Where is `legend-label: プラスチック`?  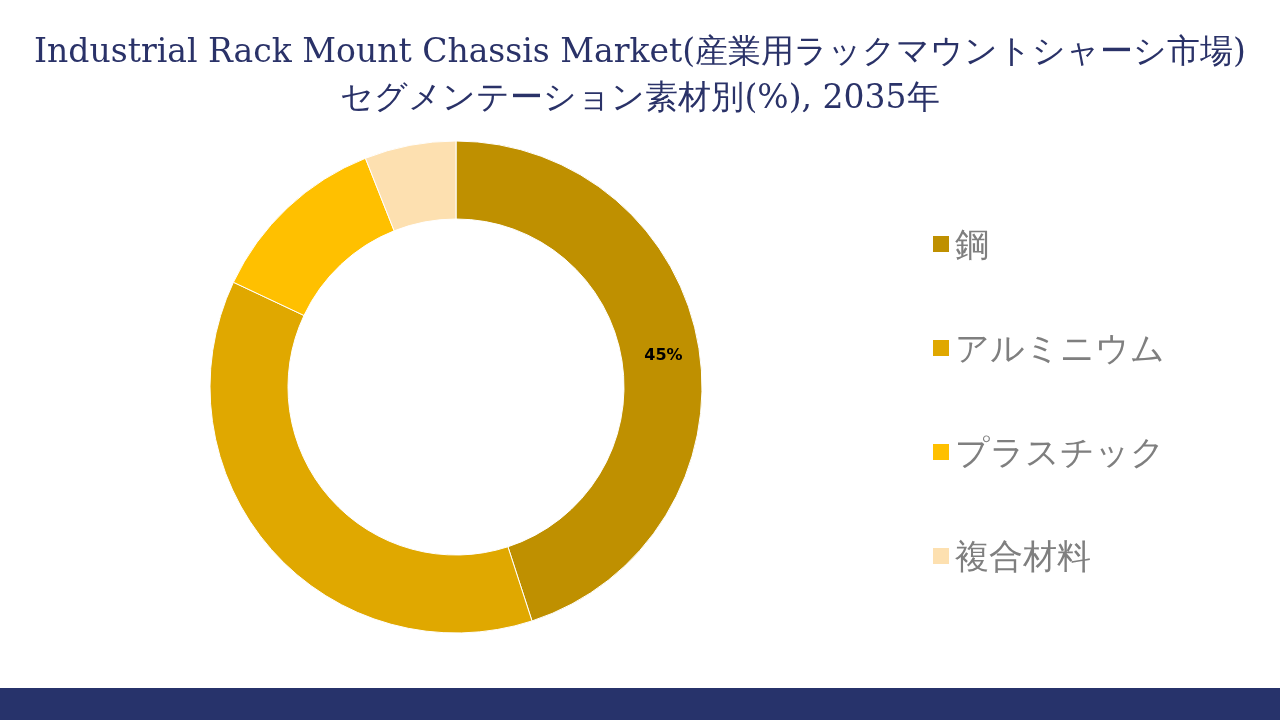
legend-label: プラスチック is located at coordinates (1060, 452).